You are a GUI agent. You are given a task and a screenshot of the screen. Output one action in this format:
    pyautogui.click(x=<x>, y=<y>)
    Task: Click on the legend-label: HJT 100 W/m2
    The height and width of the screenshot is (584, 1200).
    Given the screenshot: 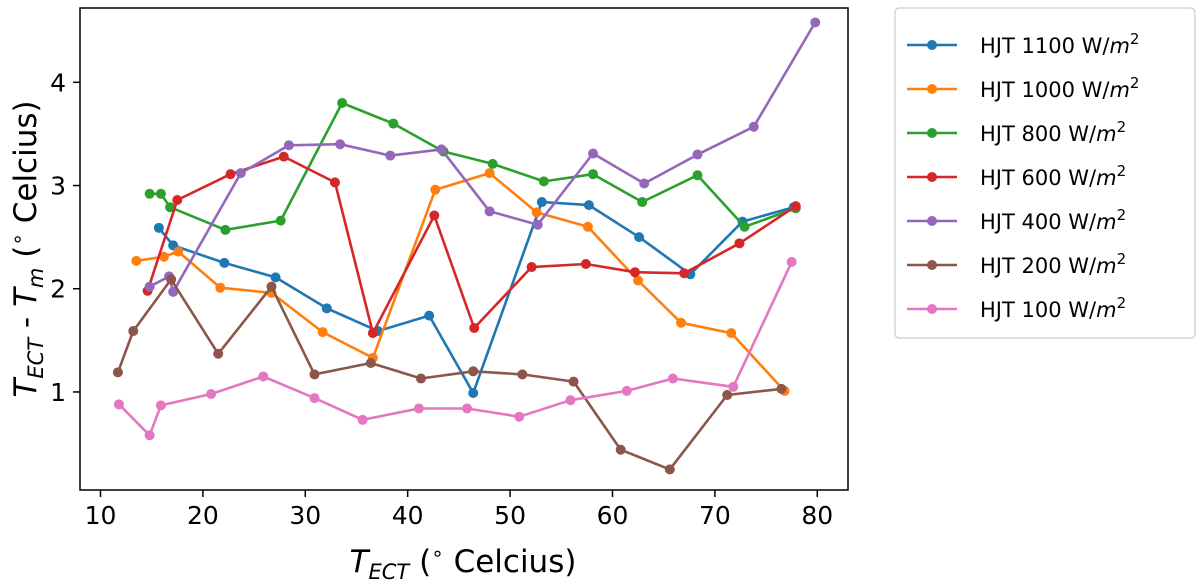 What is the action you would take?
    pyautogui.click(x=1053, y=308)
    